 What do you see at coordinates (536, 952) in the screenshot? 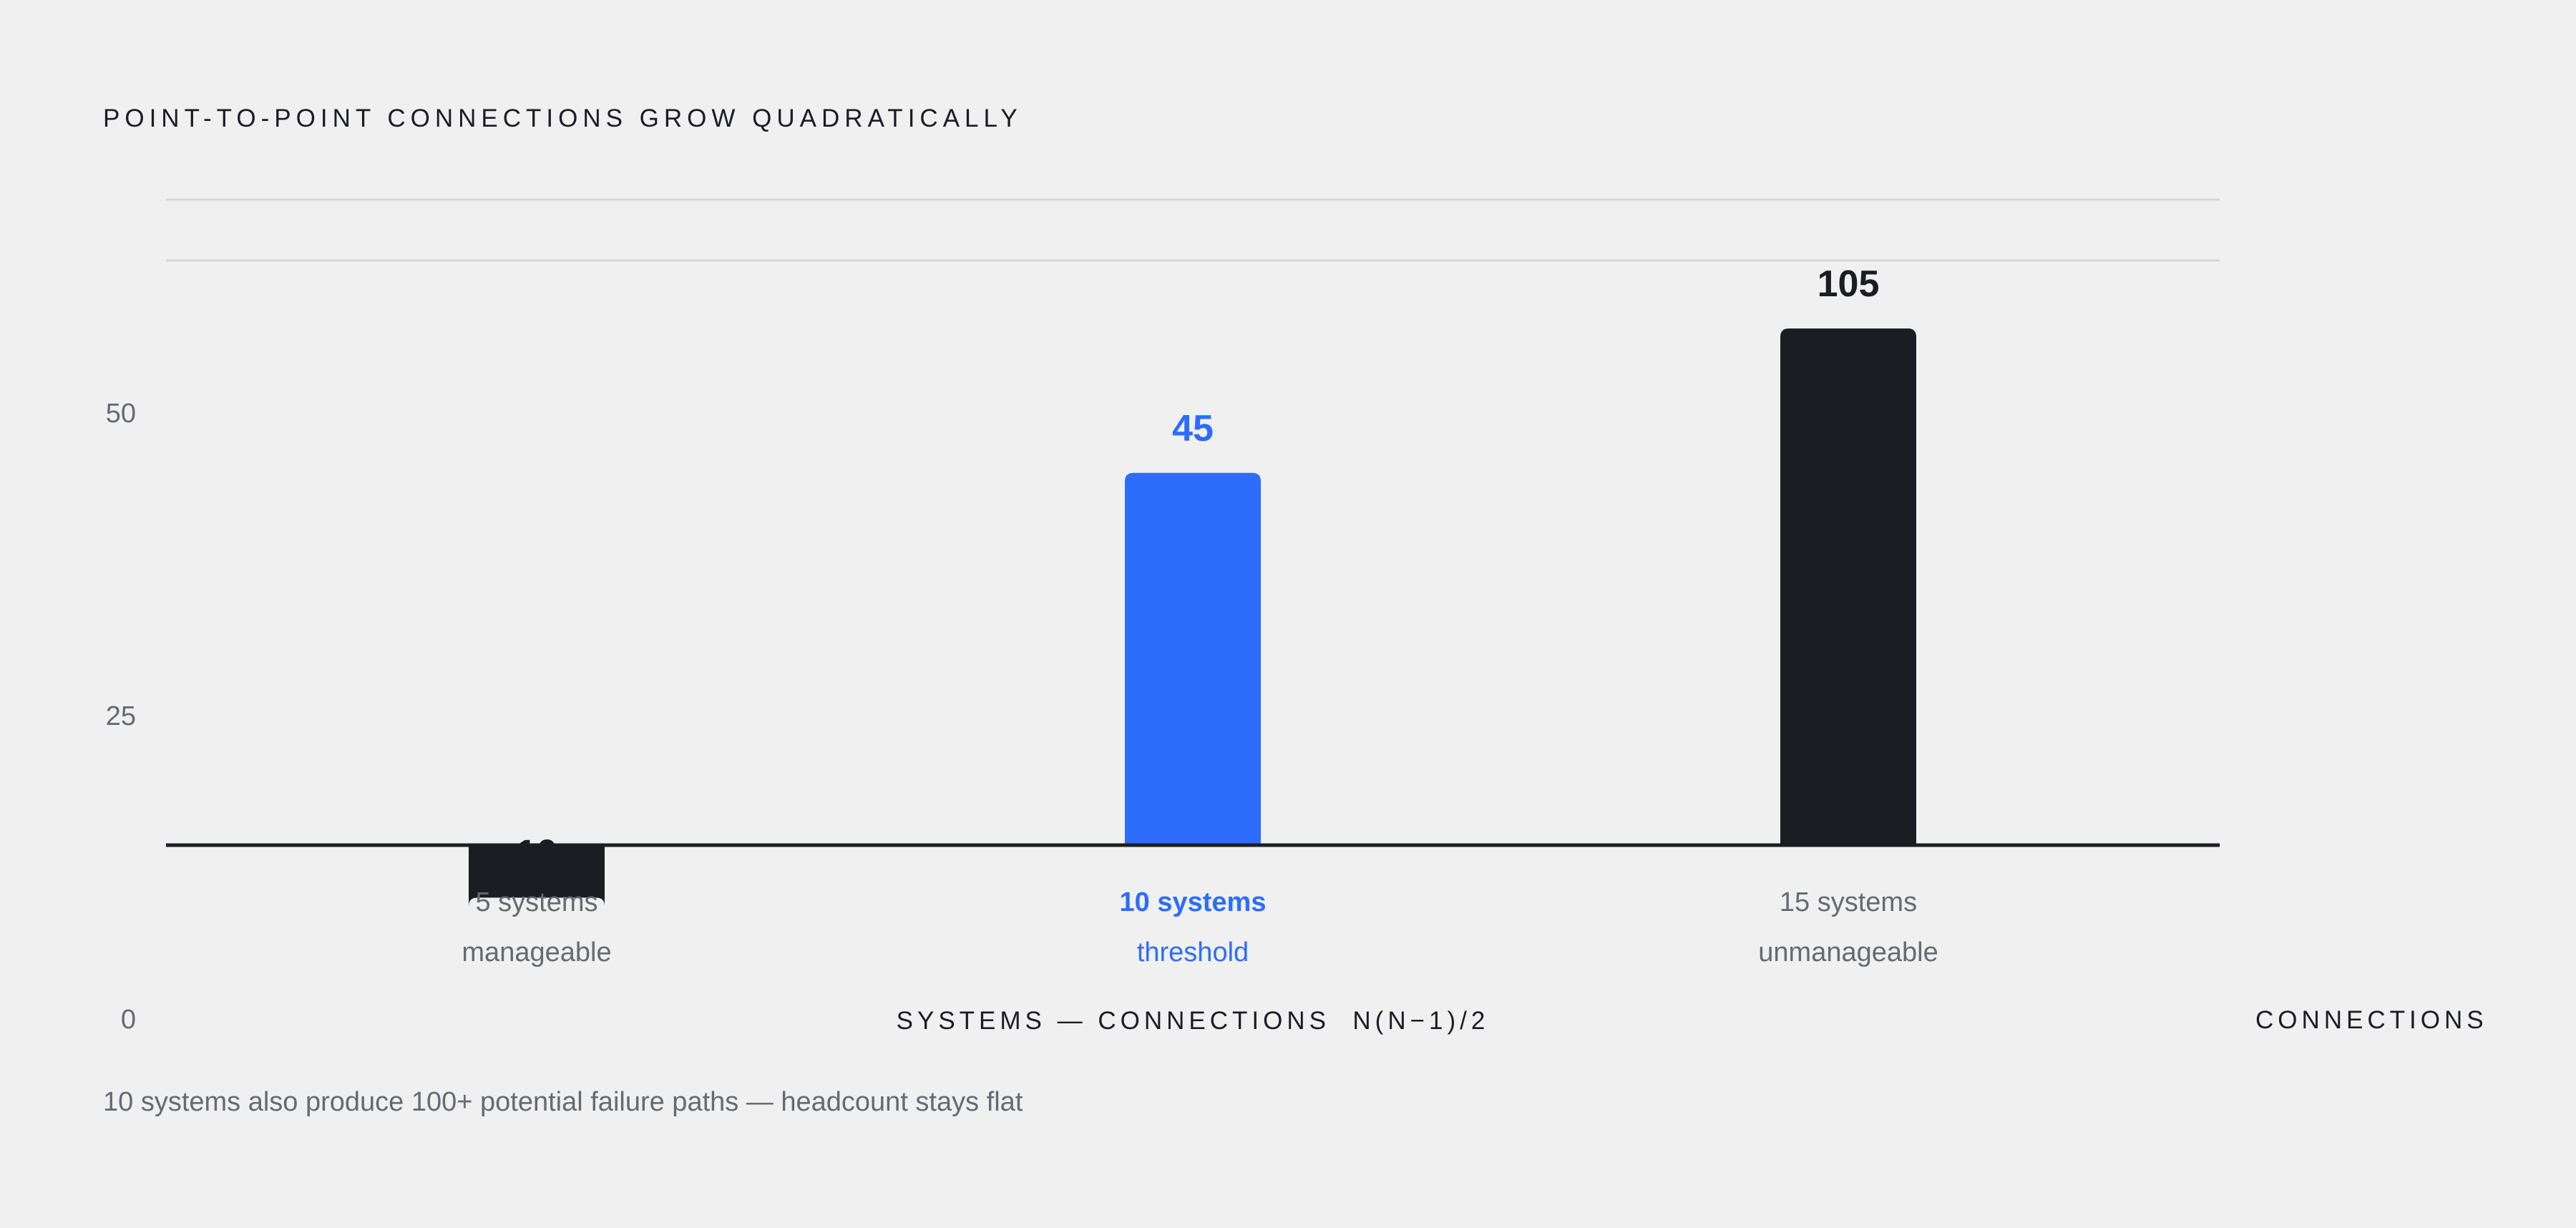
I see `category-sublabel: manageable` at bounding box center [536, 952].